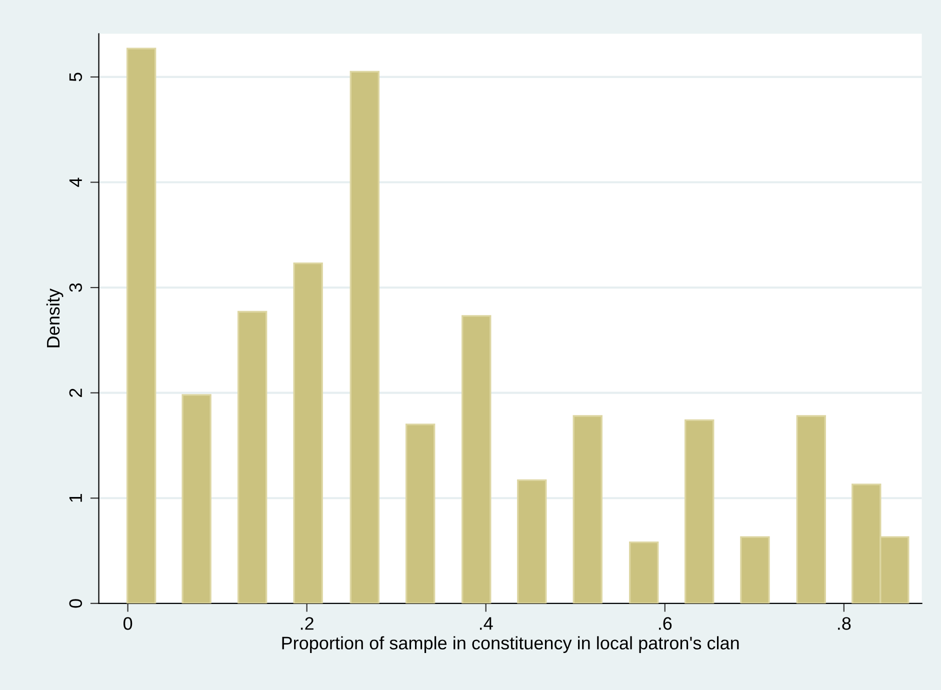 This screenshot has width=941, height=690. What do you see at coordinates (127, 623) in the screenshot?
I see `x-tick-label: 0` at bounding box center [127, 623].